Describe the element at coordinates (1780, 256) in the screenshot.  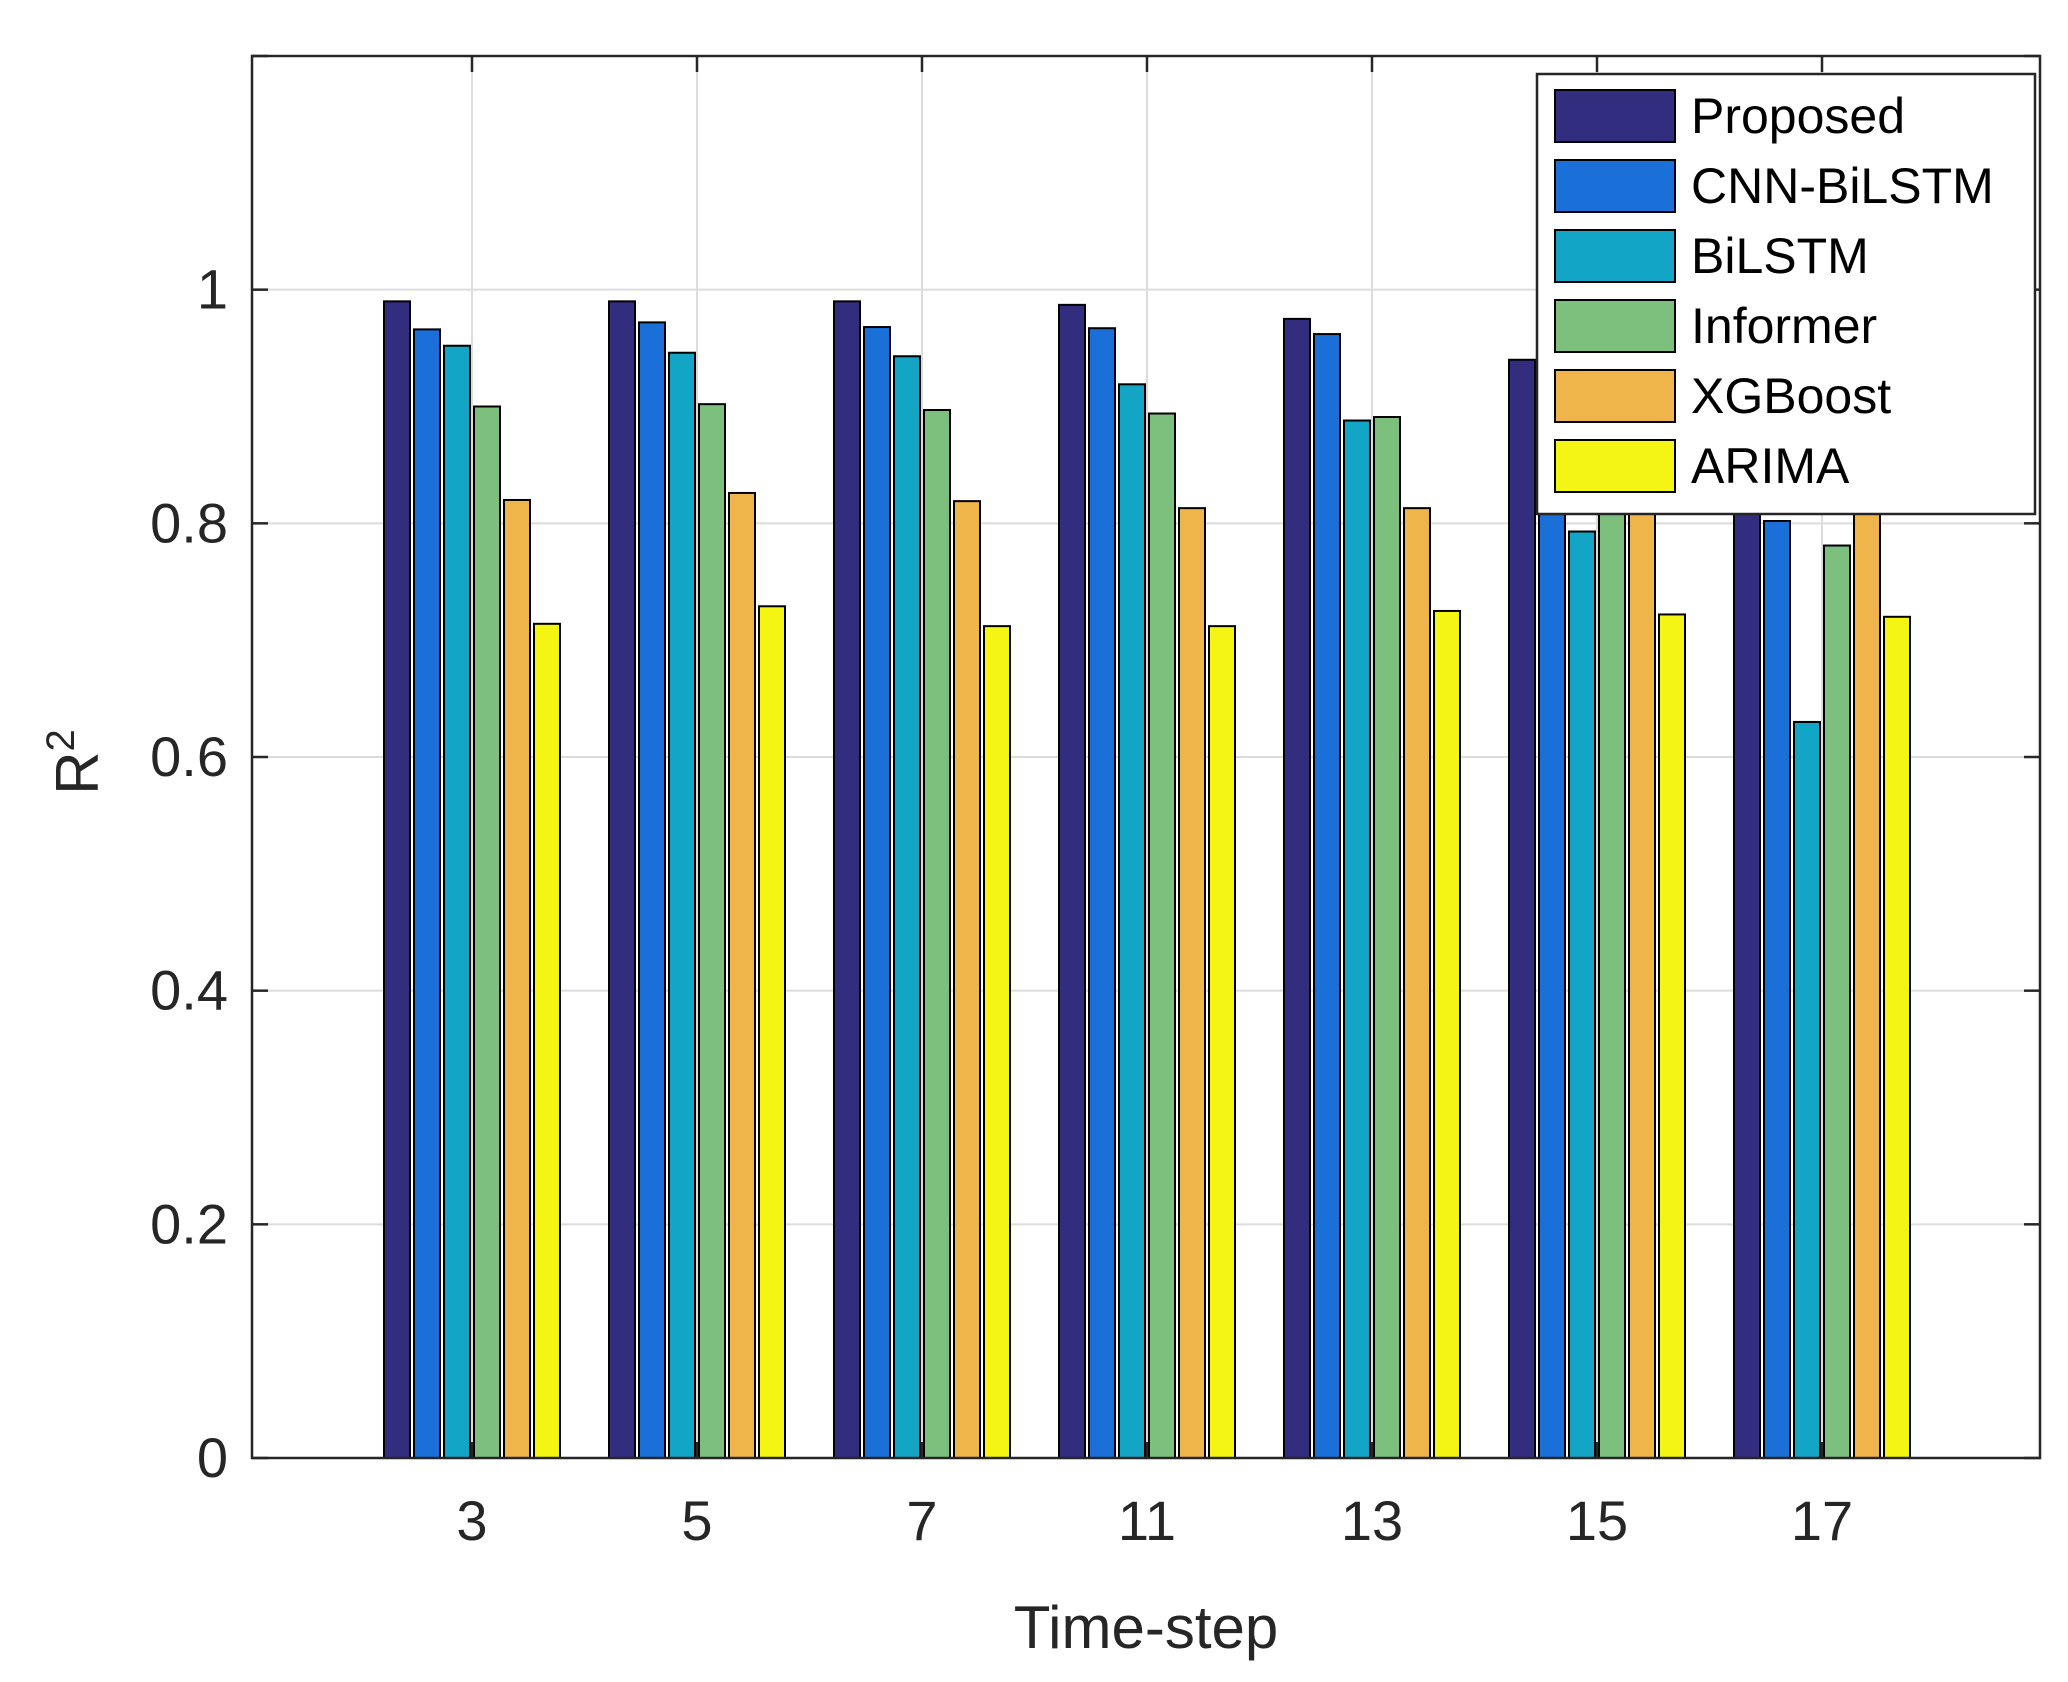
I see `legend-label: BiLSTM` at that location.